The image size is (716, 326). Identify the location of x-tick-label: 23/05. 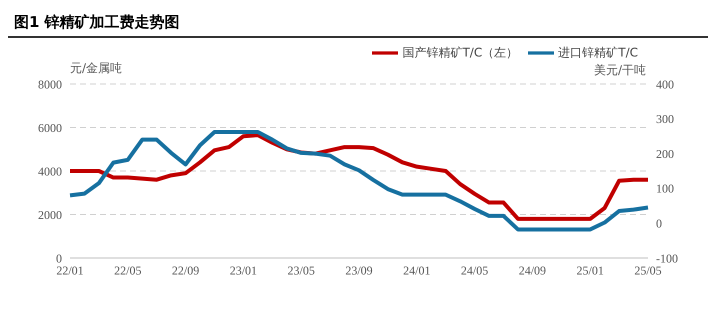
(301, 271).